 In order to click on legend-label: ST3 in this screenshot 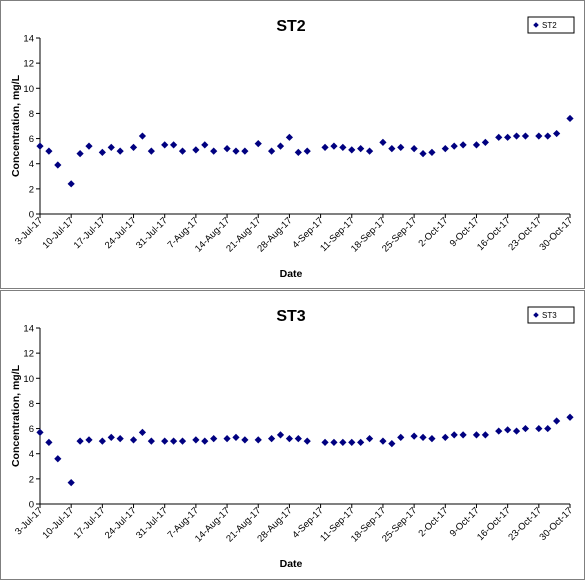, I will do `click(549, 315)`.